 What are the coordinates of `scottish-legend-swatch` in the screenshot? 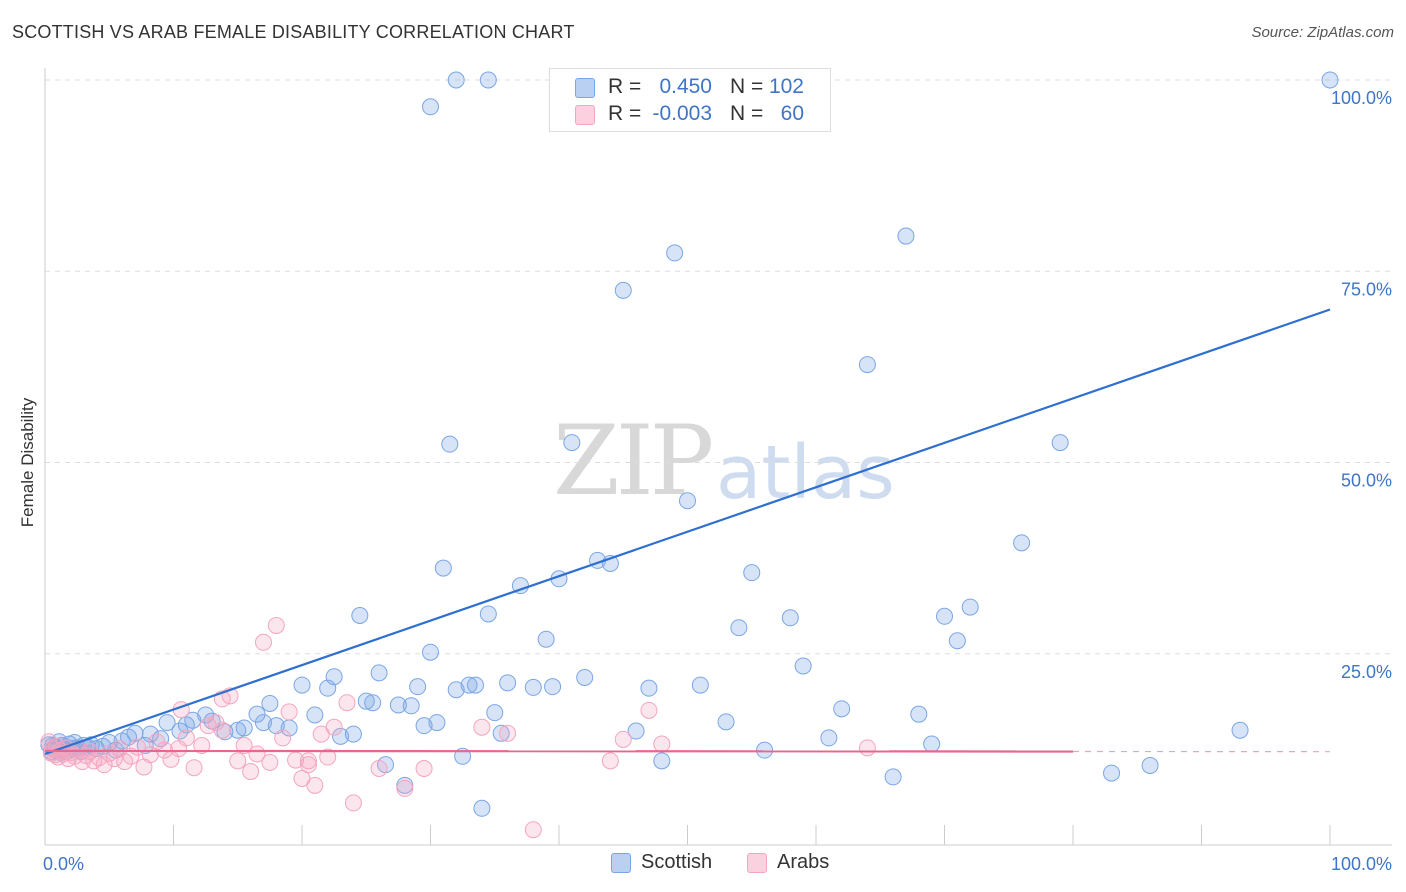 It's located at (621, 863).